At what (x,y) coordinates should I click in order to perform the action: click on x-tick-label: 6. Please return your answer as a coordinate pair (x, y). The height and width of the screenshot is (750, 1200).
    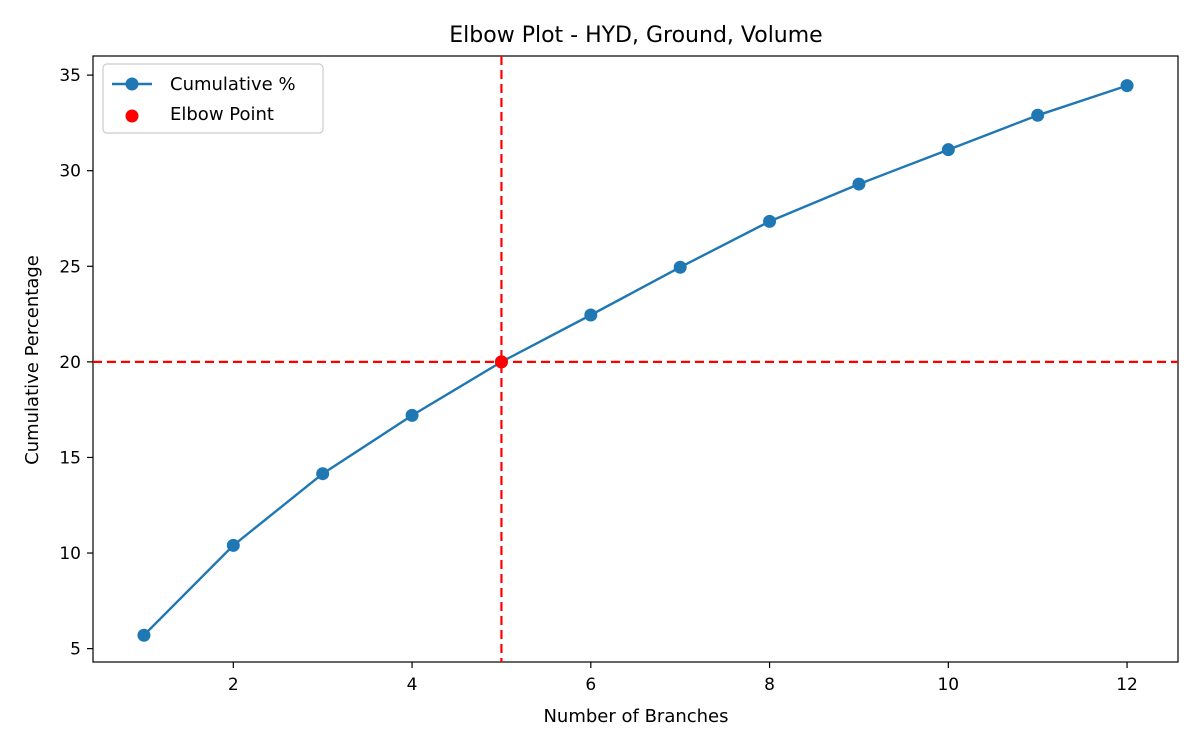
    Looking at the image, I should click on (590, 685).